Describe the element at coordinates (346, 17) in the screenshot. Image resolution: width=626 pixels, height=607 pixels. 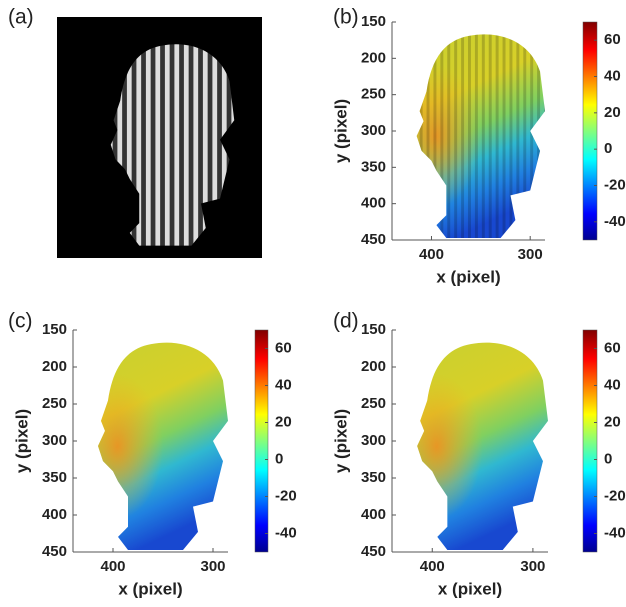
I see `panel-label: (b)` at that location.